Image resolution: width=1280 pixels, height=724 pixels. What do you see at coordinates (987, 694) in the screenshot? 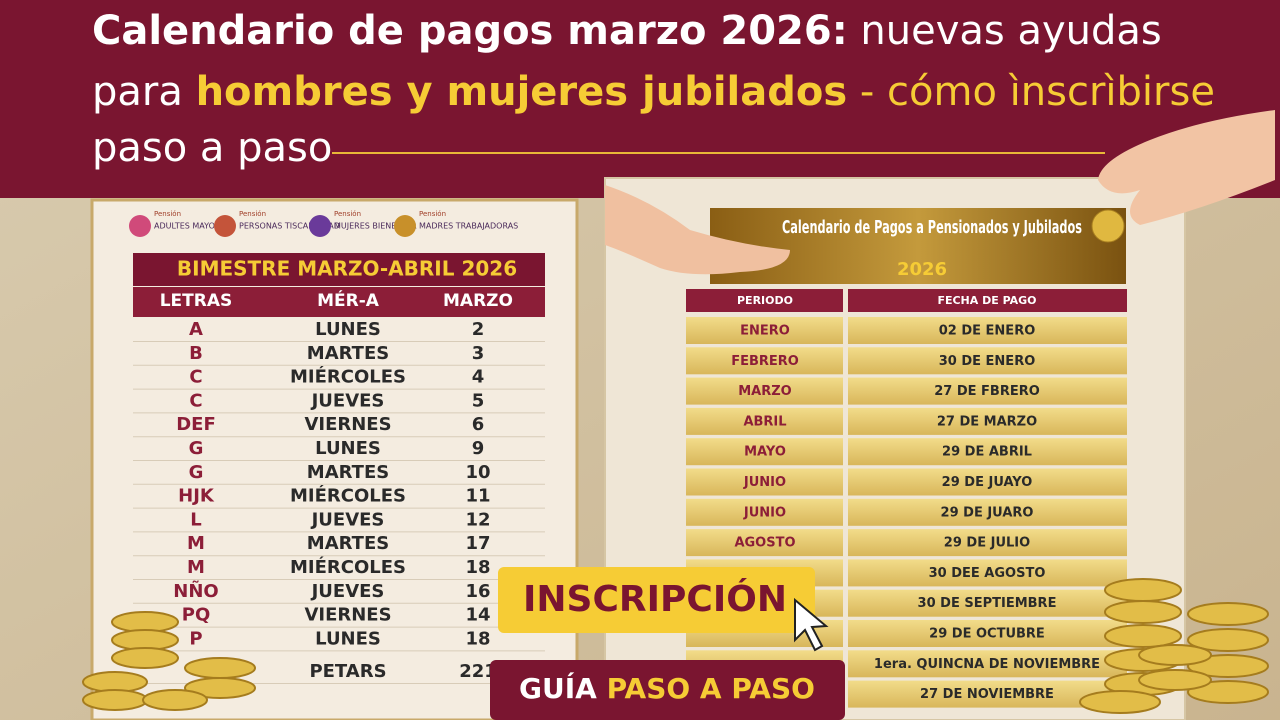
I see `payment-date: 27 DE NOVIEMBRE` at bounding box center [987, 694].